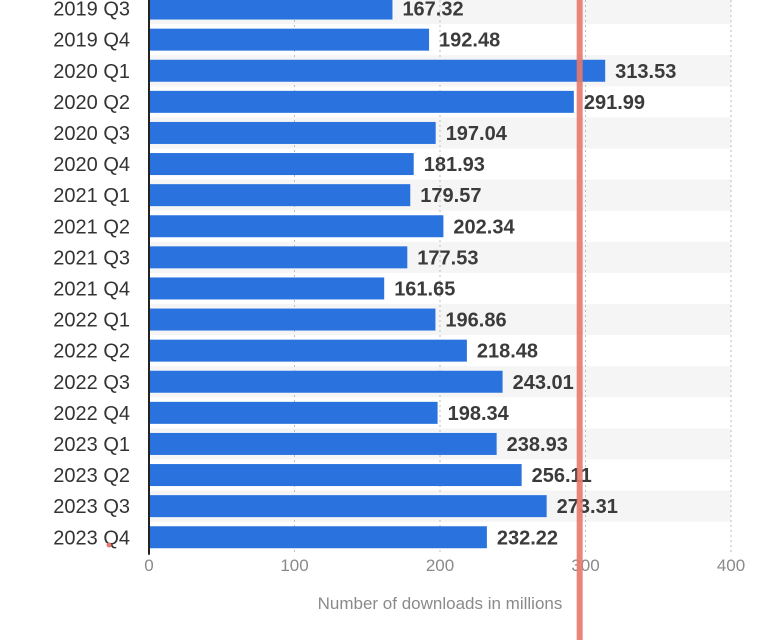 Image resolution: width=768 pixels, height=640 pixels. I want to click on value-label: 197.04, so click(477, 134).